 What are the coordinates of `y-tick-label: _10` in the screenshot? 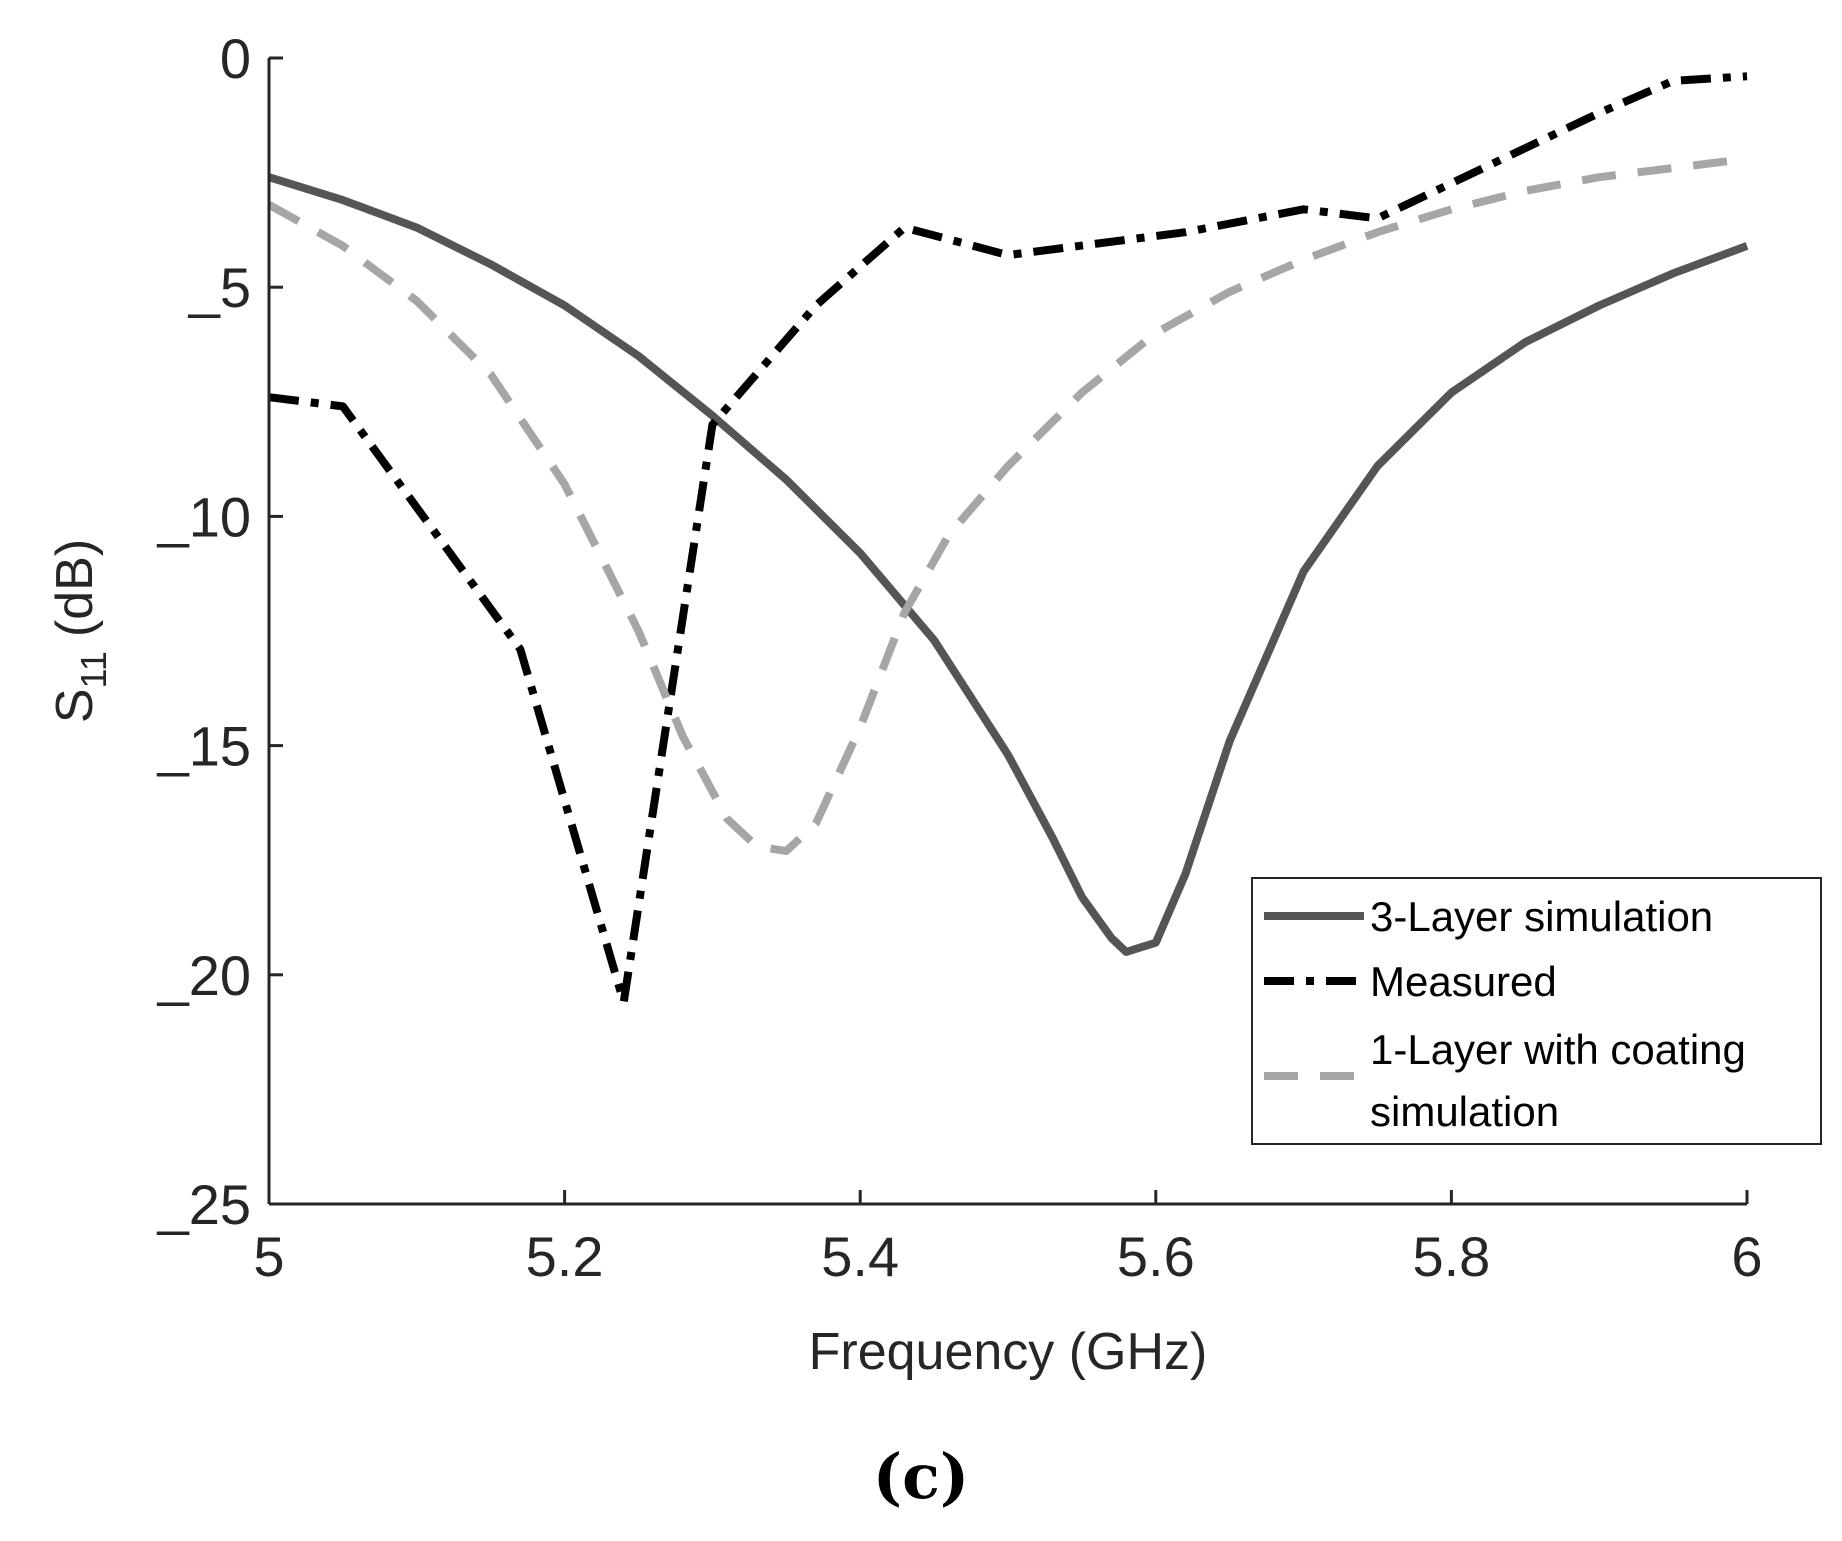 It's located at (204, 516).